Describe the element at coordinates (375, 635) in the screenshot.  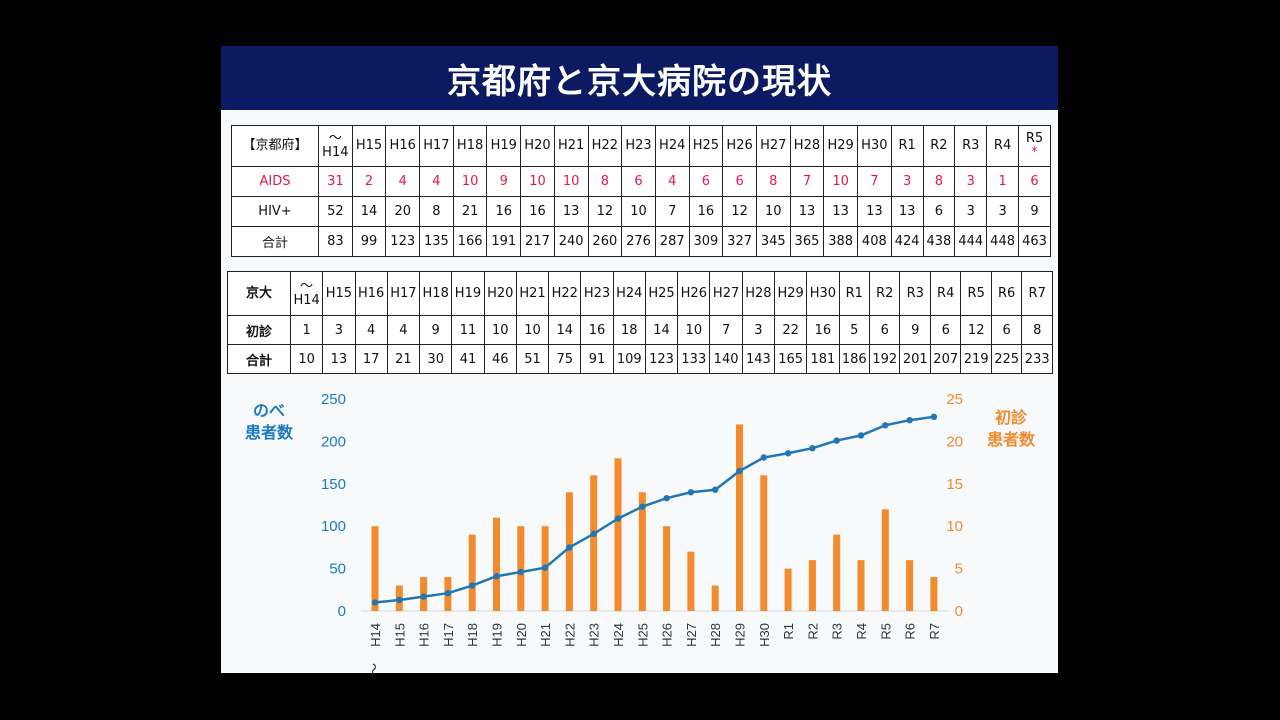
I see `x-tick-label: H14` at that location.